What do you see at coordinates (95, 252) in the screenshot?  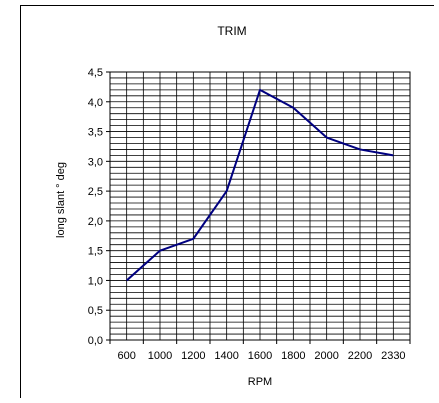 I see `y-tick-label: 1,5` at bounding box center [95, 252].